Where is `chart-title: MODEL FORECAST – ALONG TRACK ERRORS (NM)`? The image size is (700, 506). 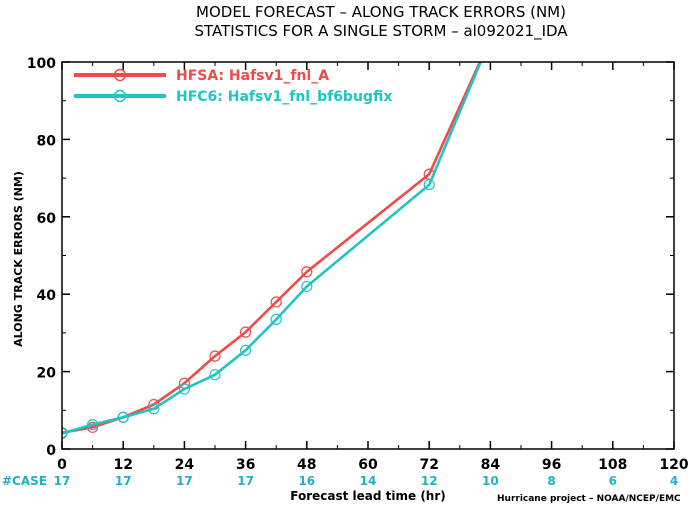 chart-title: MODEL FORECAST – ALONG TRACK ERRORS (NM) is located at coordinates (381, 12).